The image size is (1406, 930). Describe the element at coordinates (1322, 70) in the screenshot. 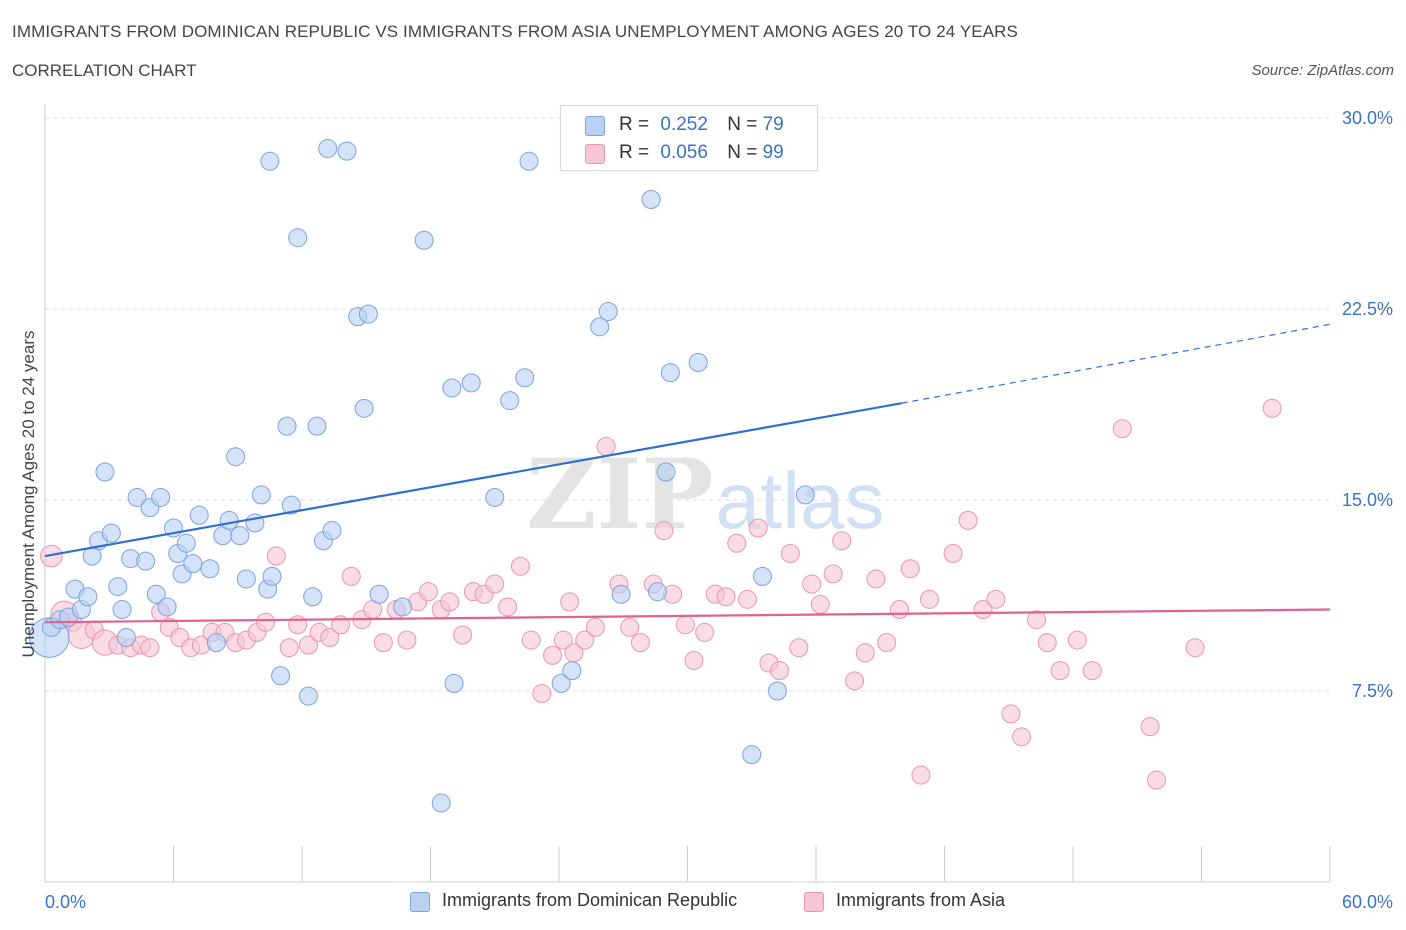

I see `source-label: Source: ZipAtlas.com` at that location.